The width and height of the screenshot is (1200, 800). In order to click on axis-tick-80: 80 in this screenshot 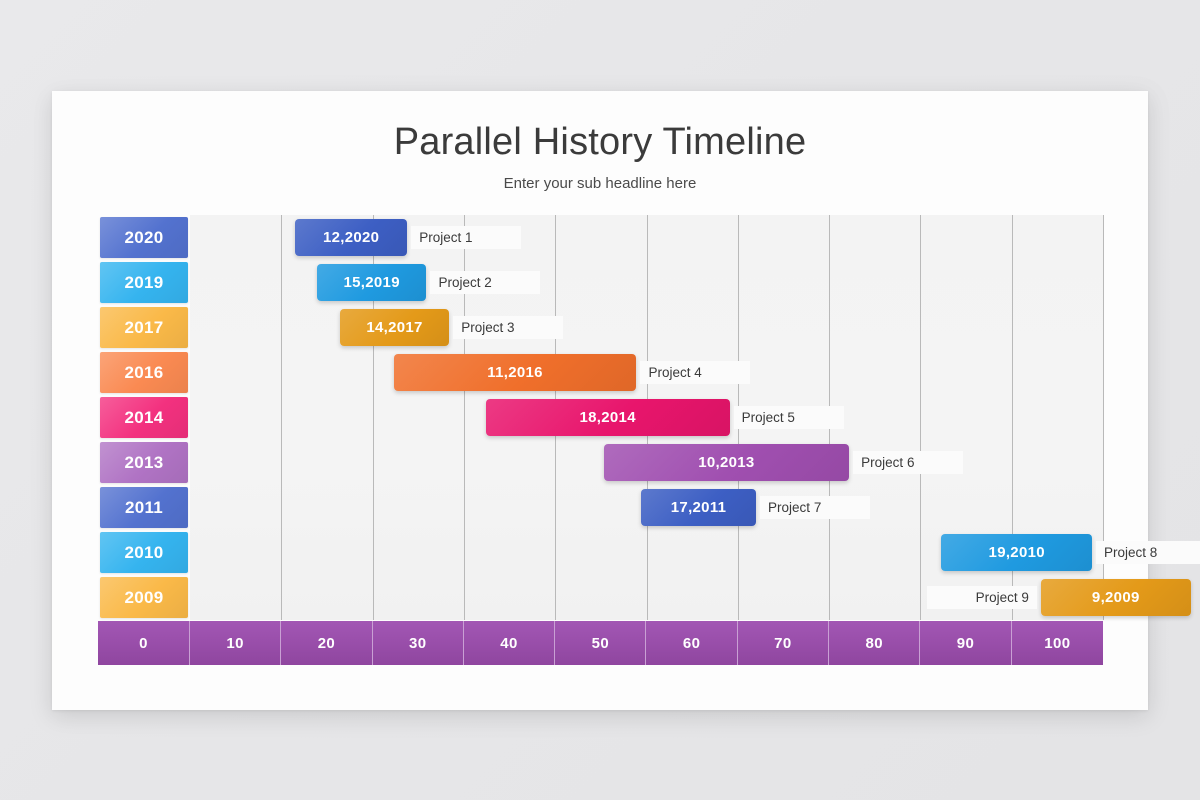, I will do `click(875, 643)`.